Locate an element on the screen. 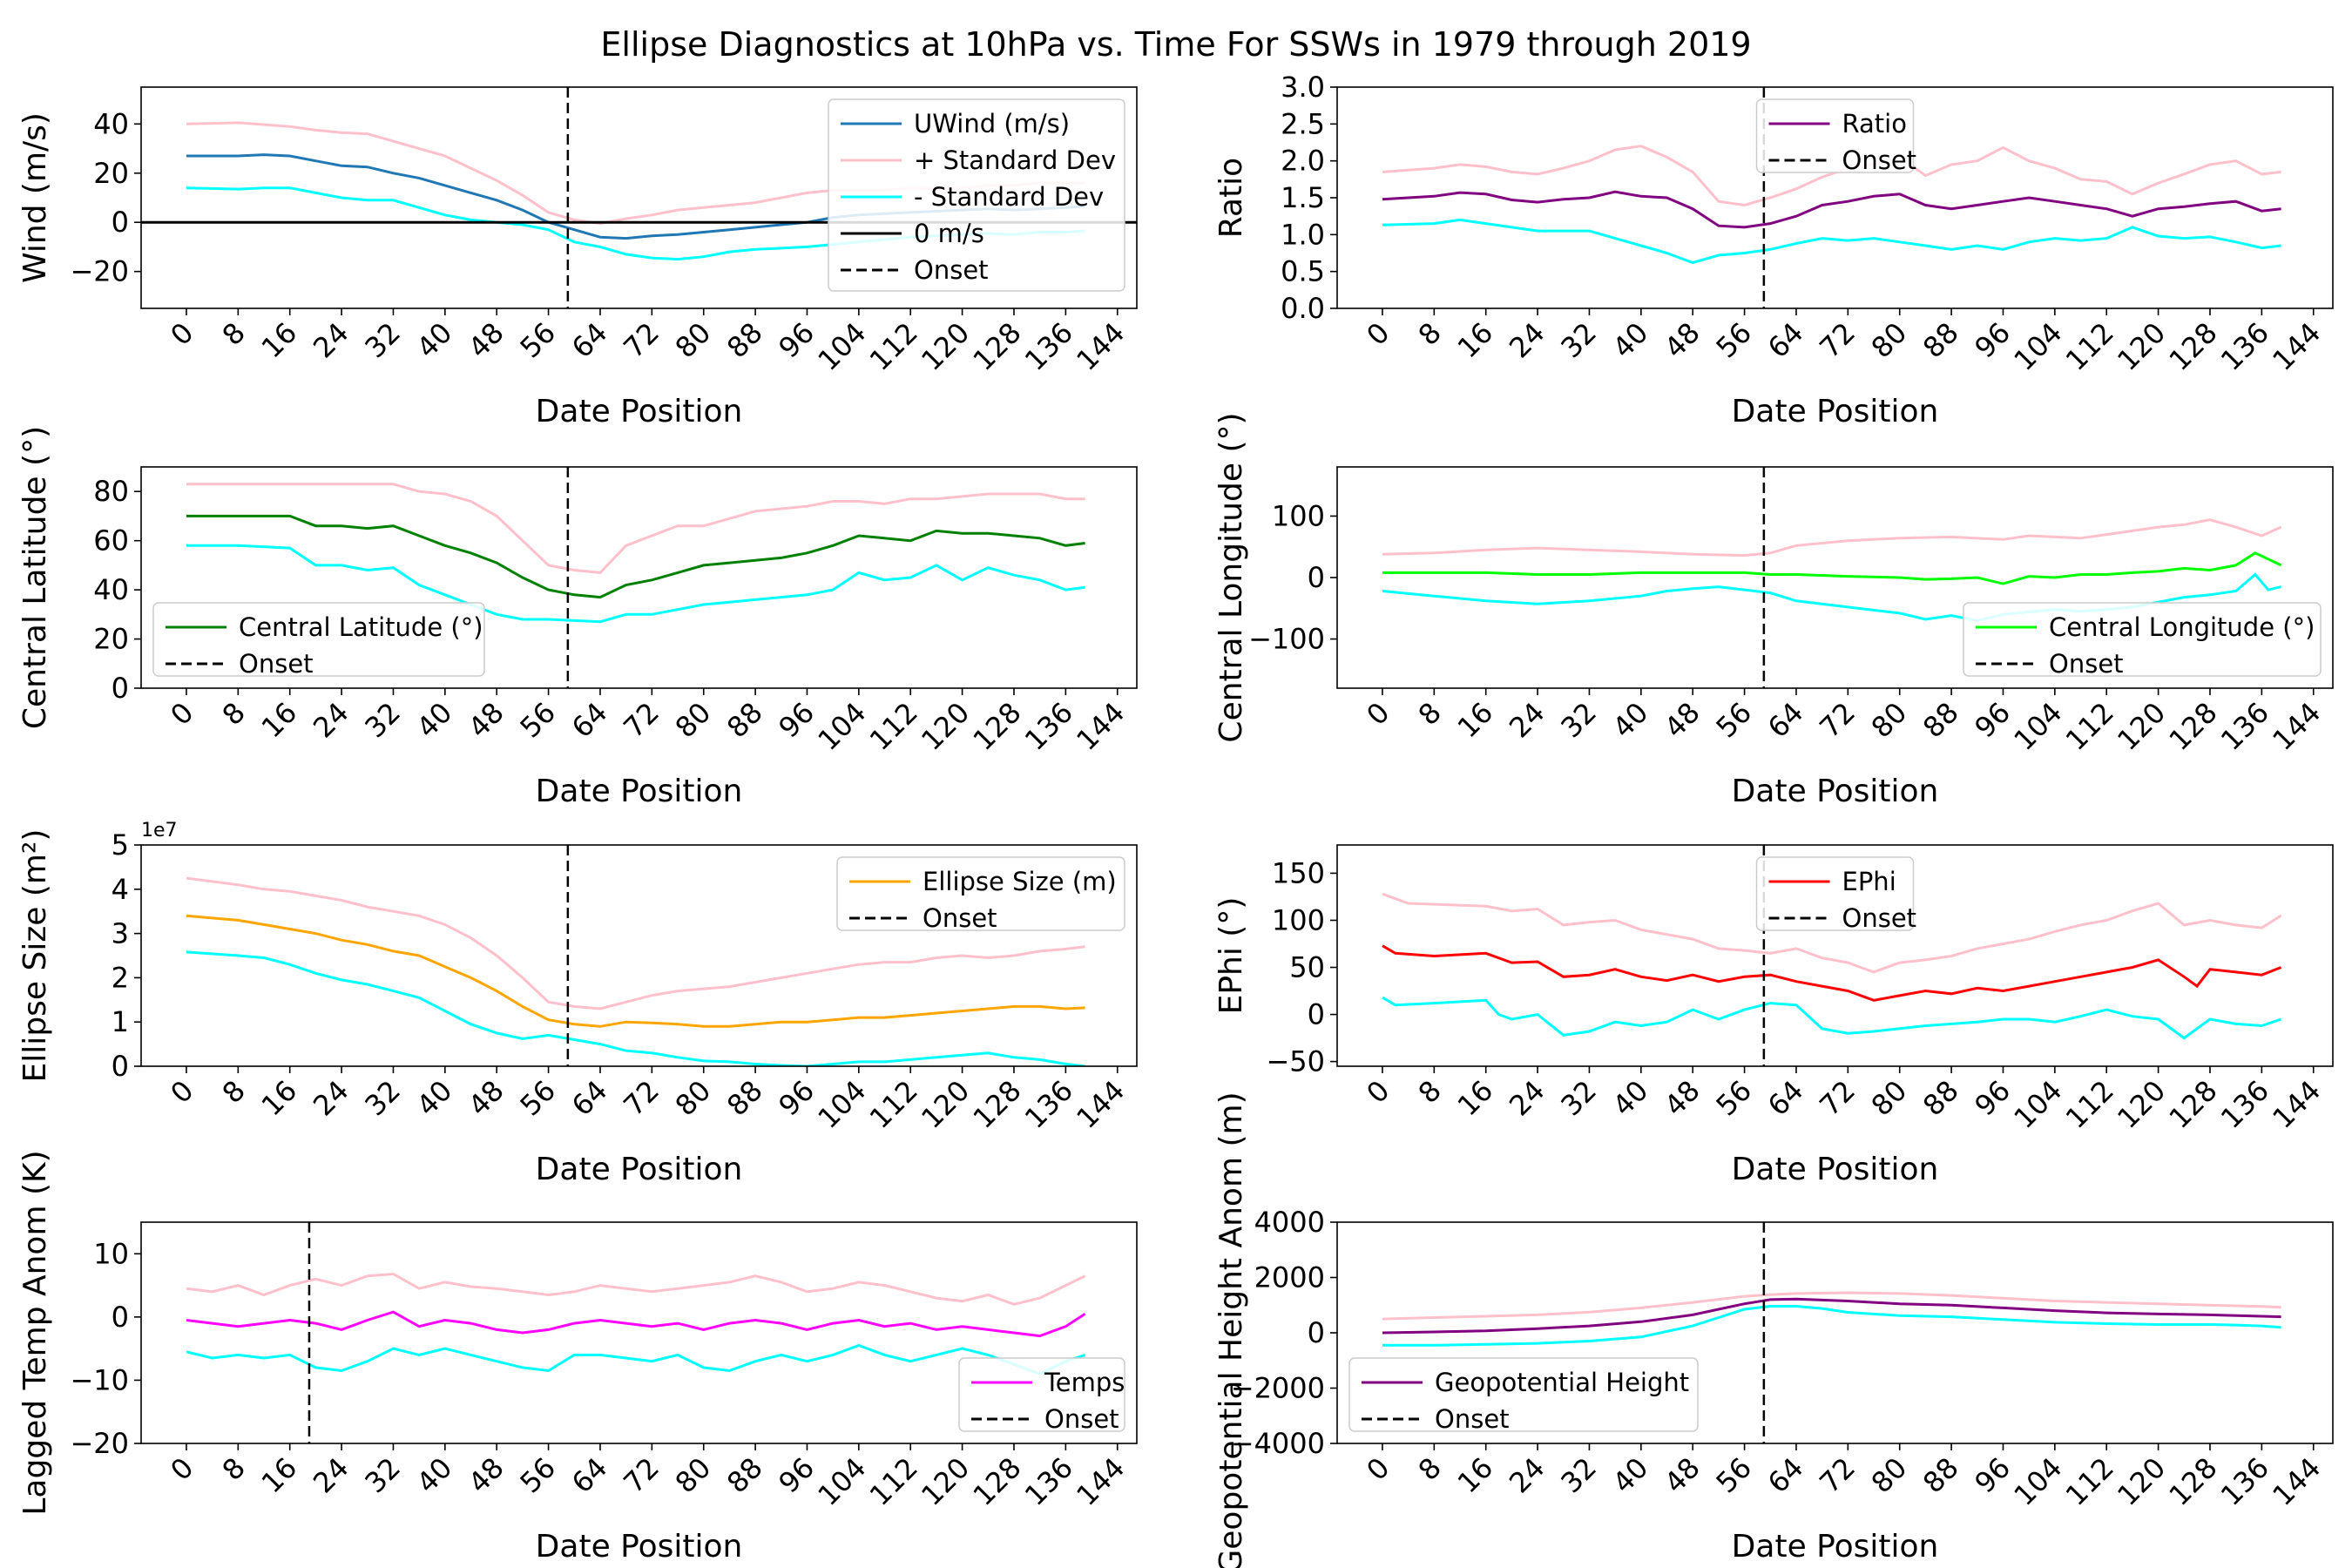  legend-label: Ellipse Size (m) is located at coordinates (1020, 881).